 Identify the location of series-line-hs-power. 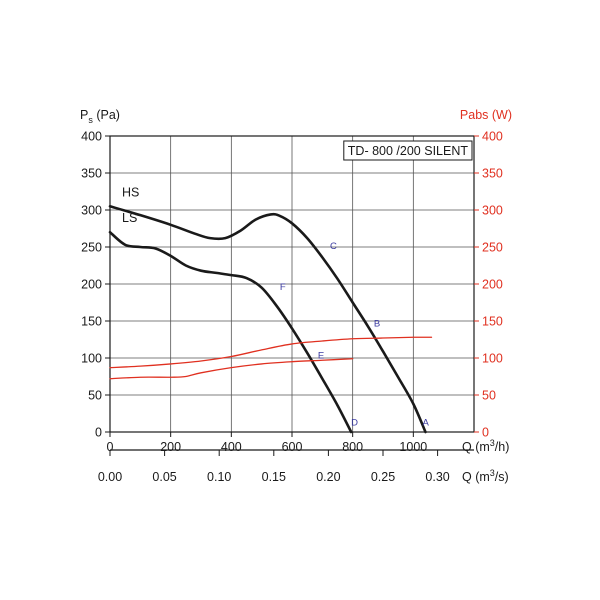
(271, 352).